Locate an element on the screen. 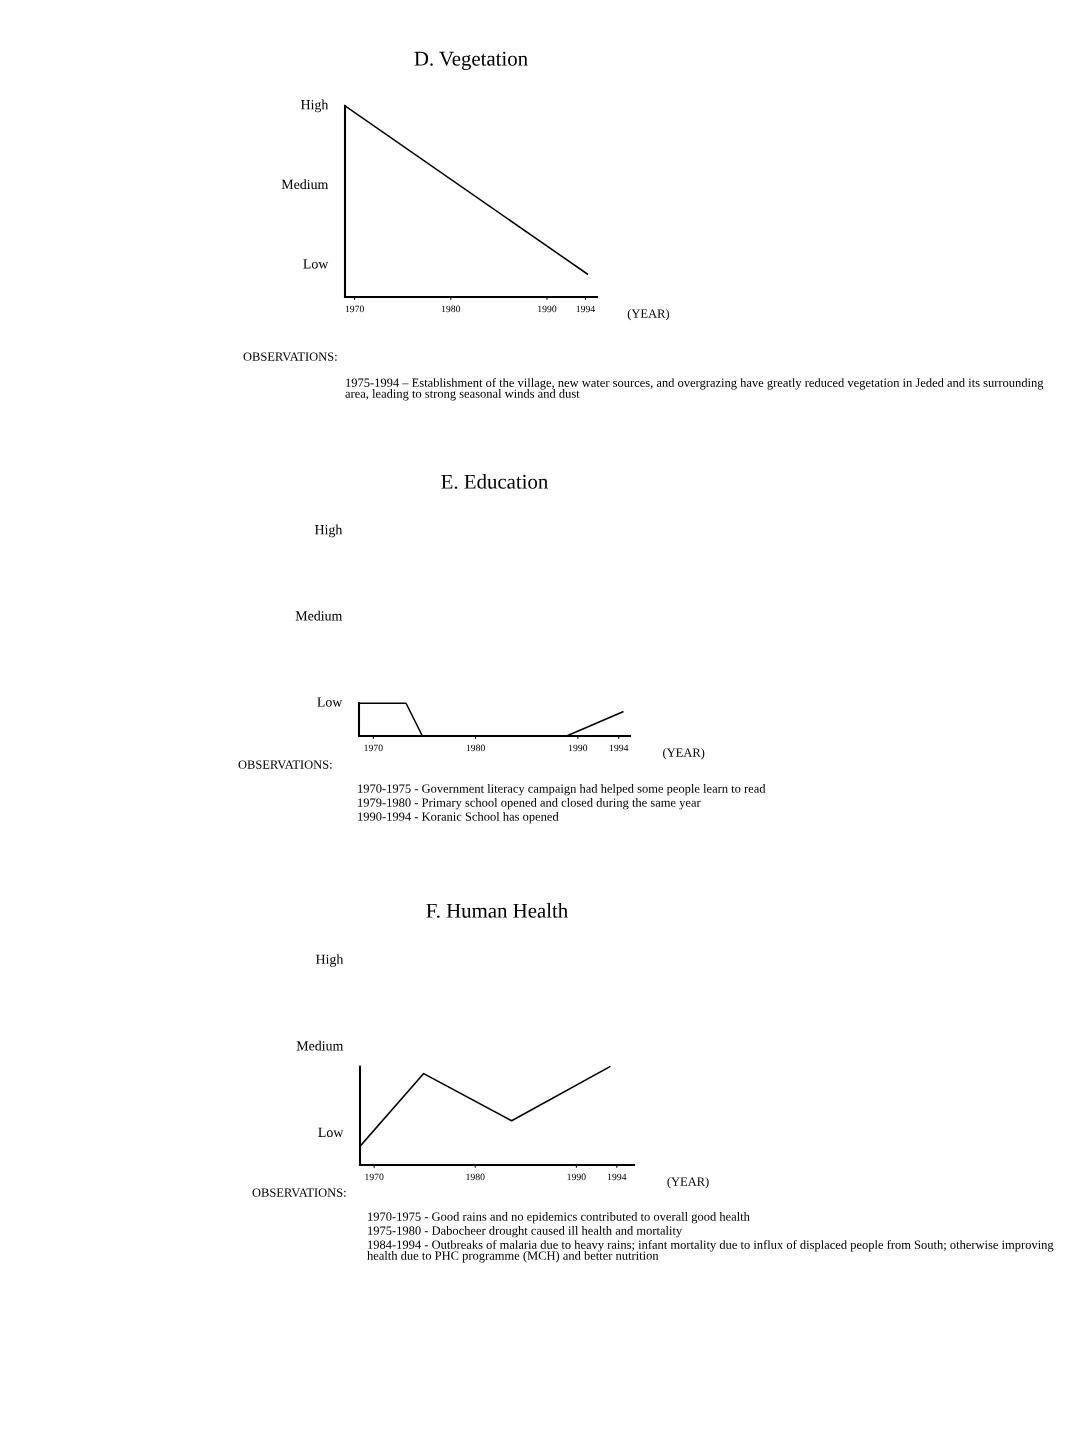 This screenshot has height=1450, width=1066. chart-title: E. Education is located at coordinates (494, 481).